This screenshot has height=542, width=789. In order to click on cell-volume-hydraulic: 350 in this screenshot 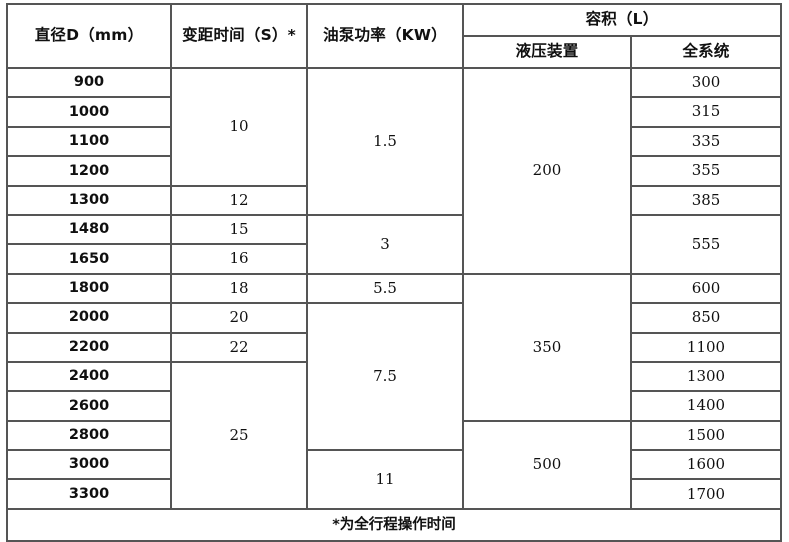, I will do `click(547, 347)`.